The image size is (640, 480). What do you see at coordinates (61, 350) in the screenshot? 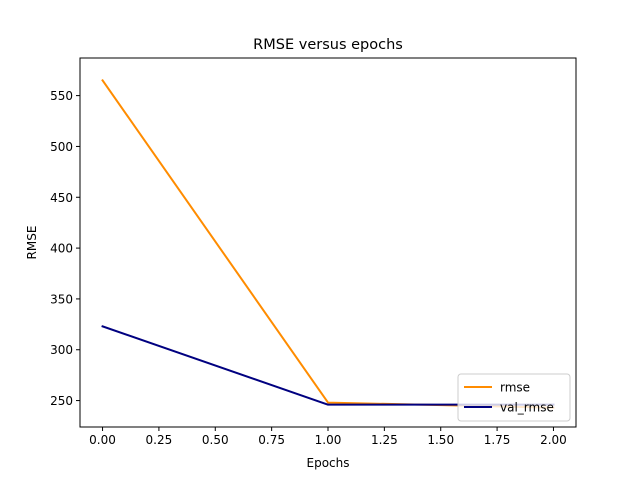
I see `y-tick-label: 300` at bounding box center [61, 350].